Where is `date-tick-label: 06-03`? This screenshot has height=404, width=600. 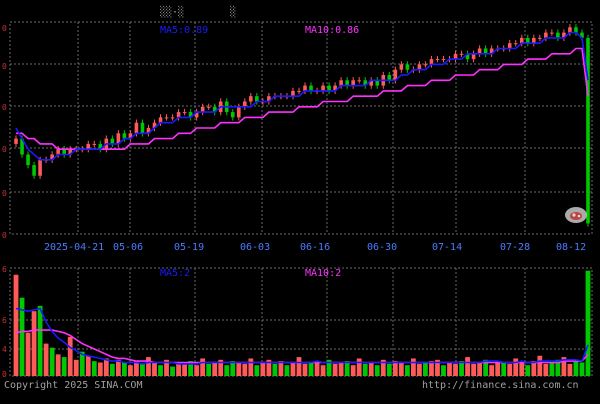 date-tick-label: 06-03 is located at coordinates (255, 247).